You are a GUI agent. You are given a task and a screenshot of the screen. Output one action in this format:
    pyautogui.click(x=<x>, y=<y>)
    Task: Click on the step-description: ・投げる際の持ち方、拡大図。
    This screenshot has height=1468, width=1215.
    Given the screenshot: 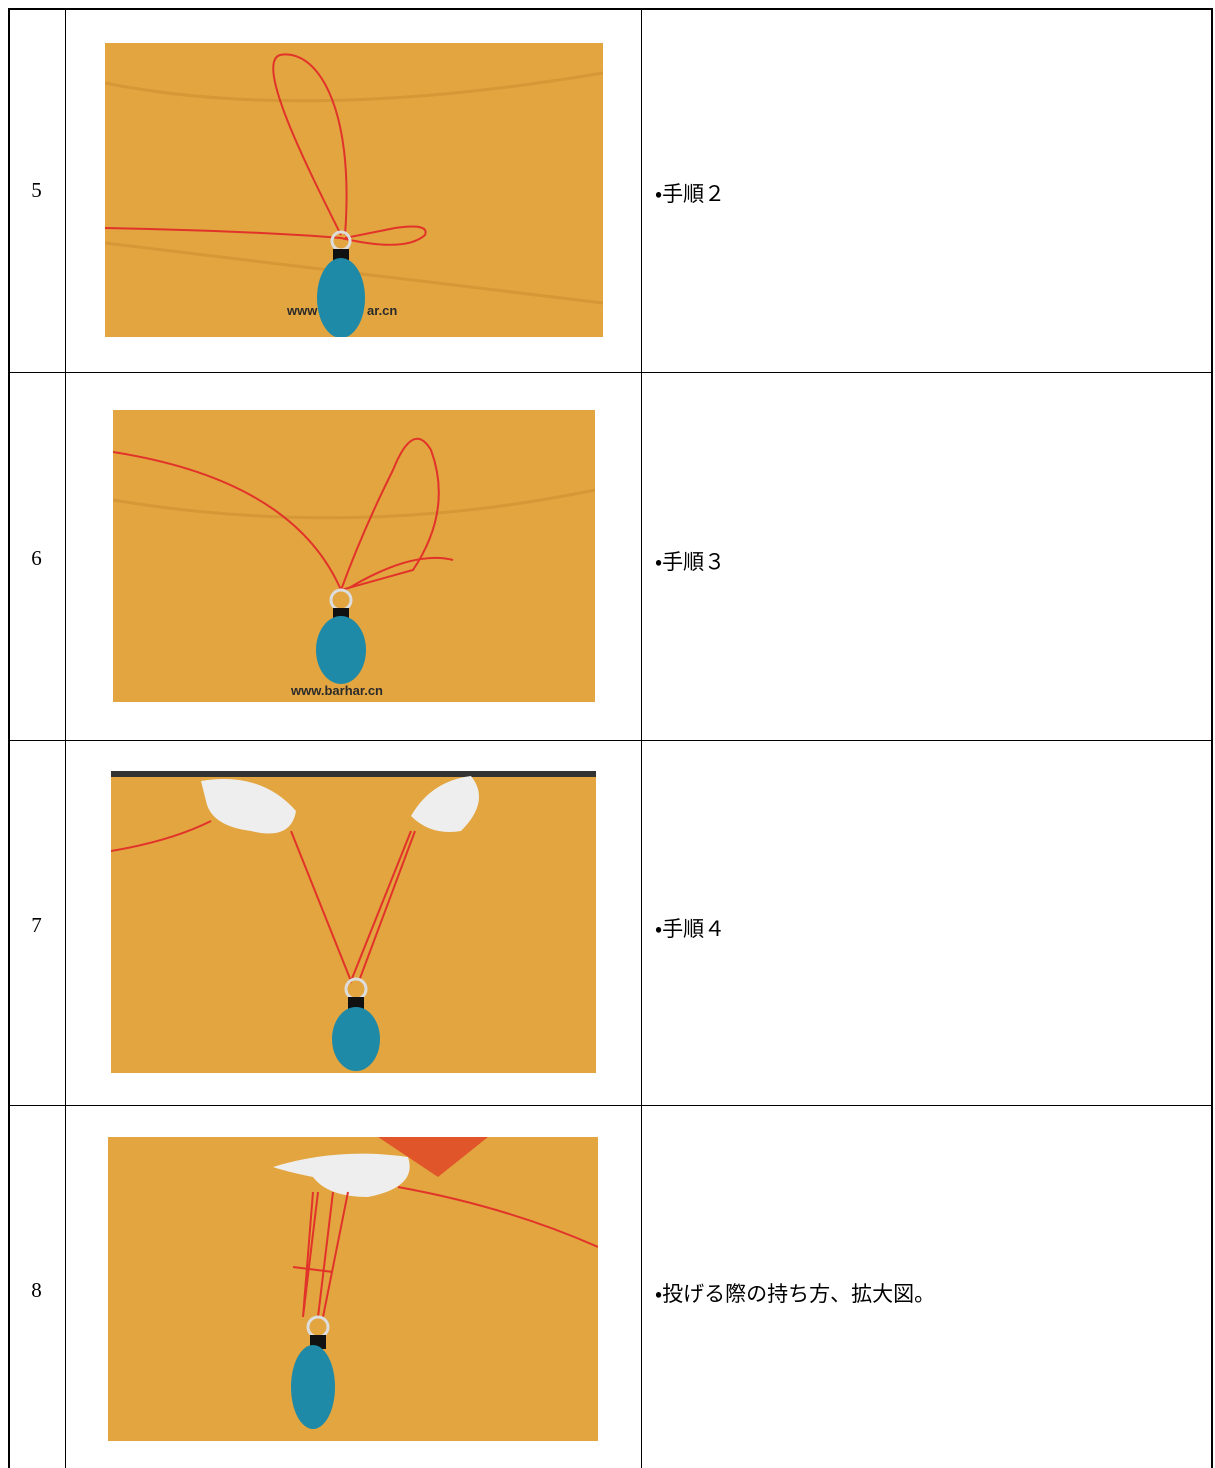 What is the action you would take?
    pyautogui.click(x=795, y=1294)
    